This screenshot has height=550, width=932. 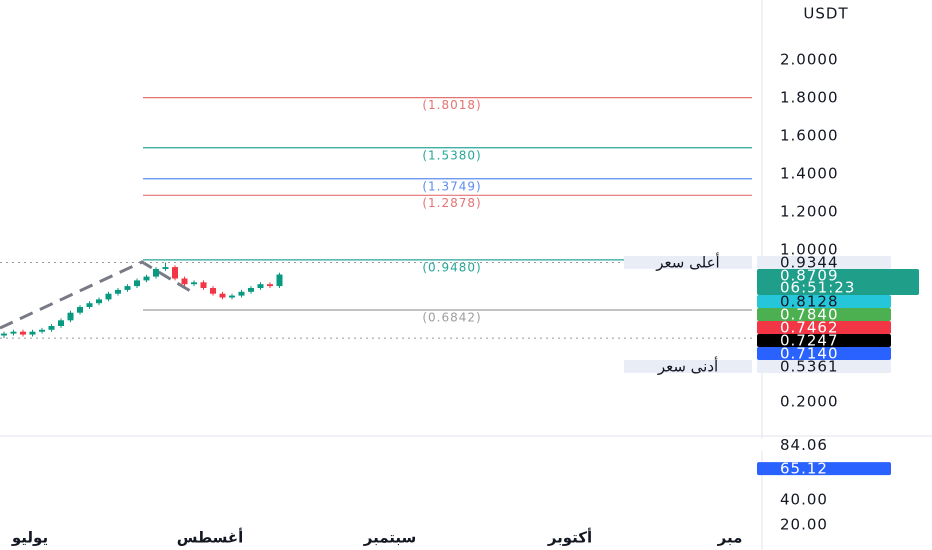 I want to click on trend-line, so click(x=96, y=295).